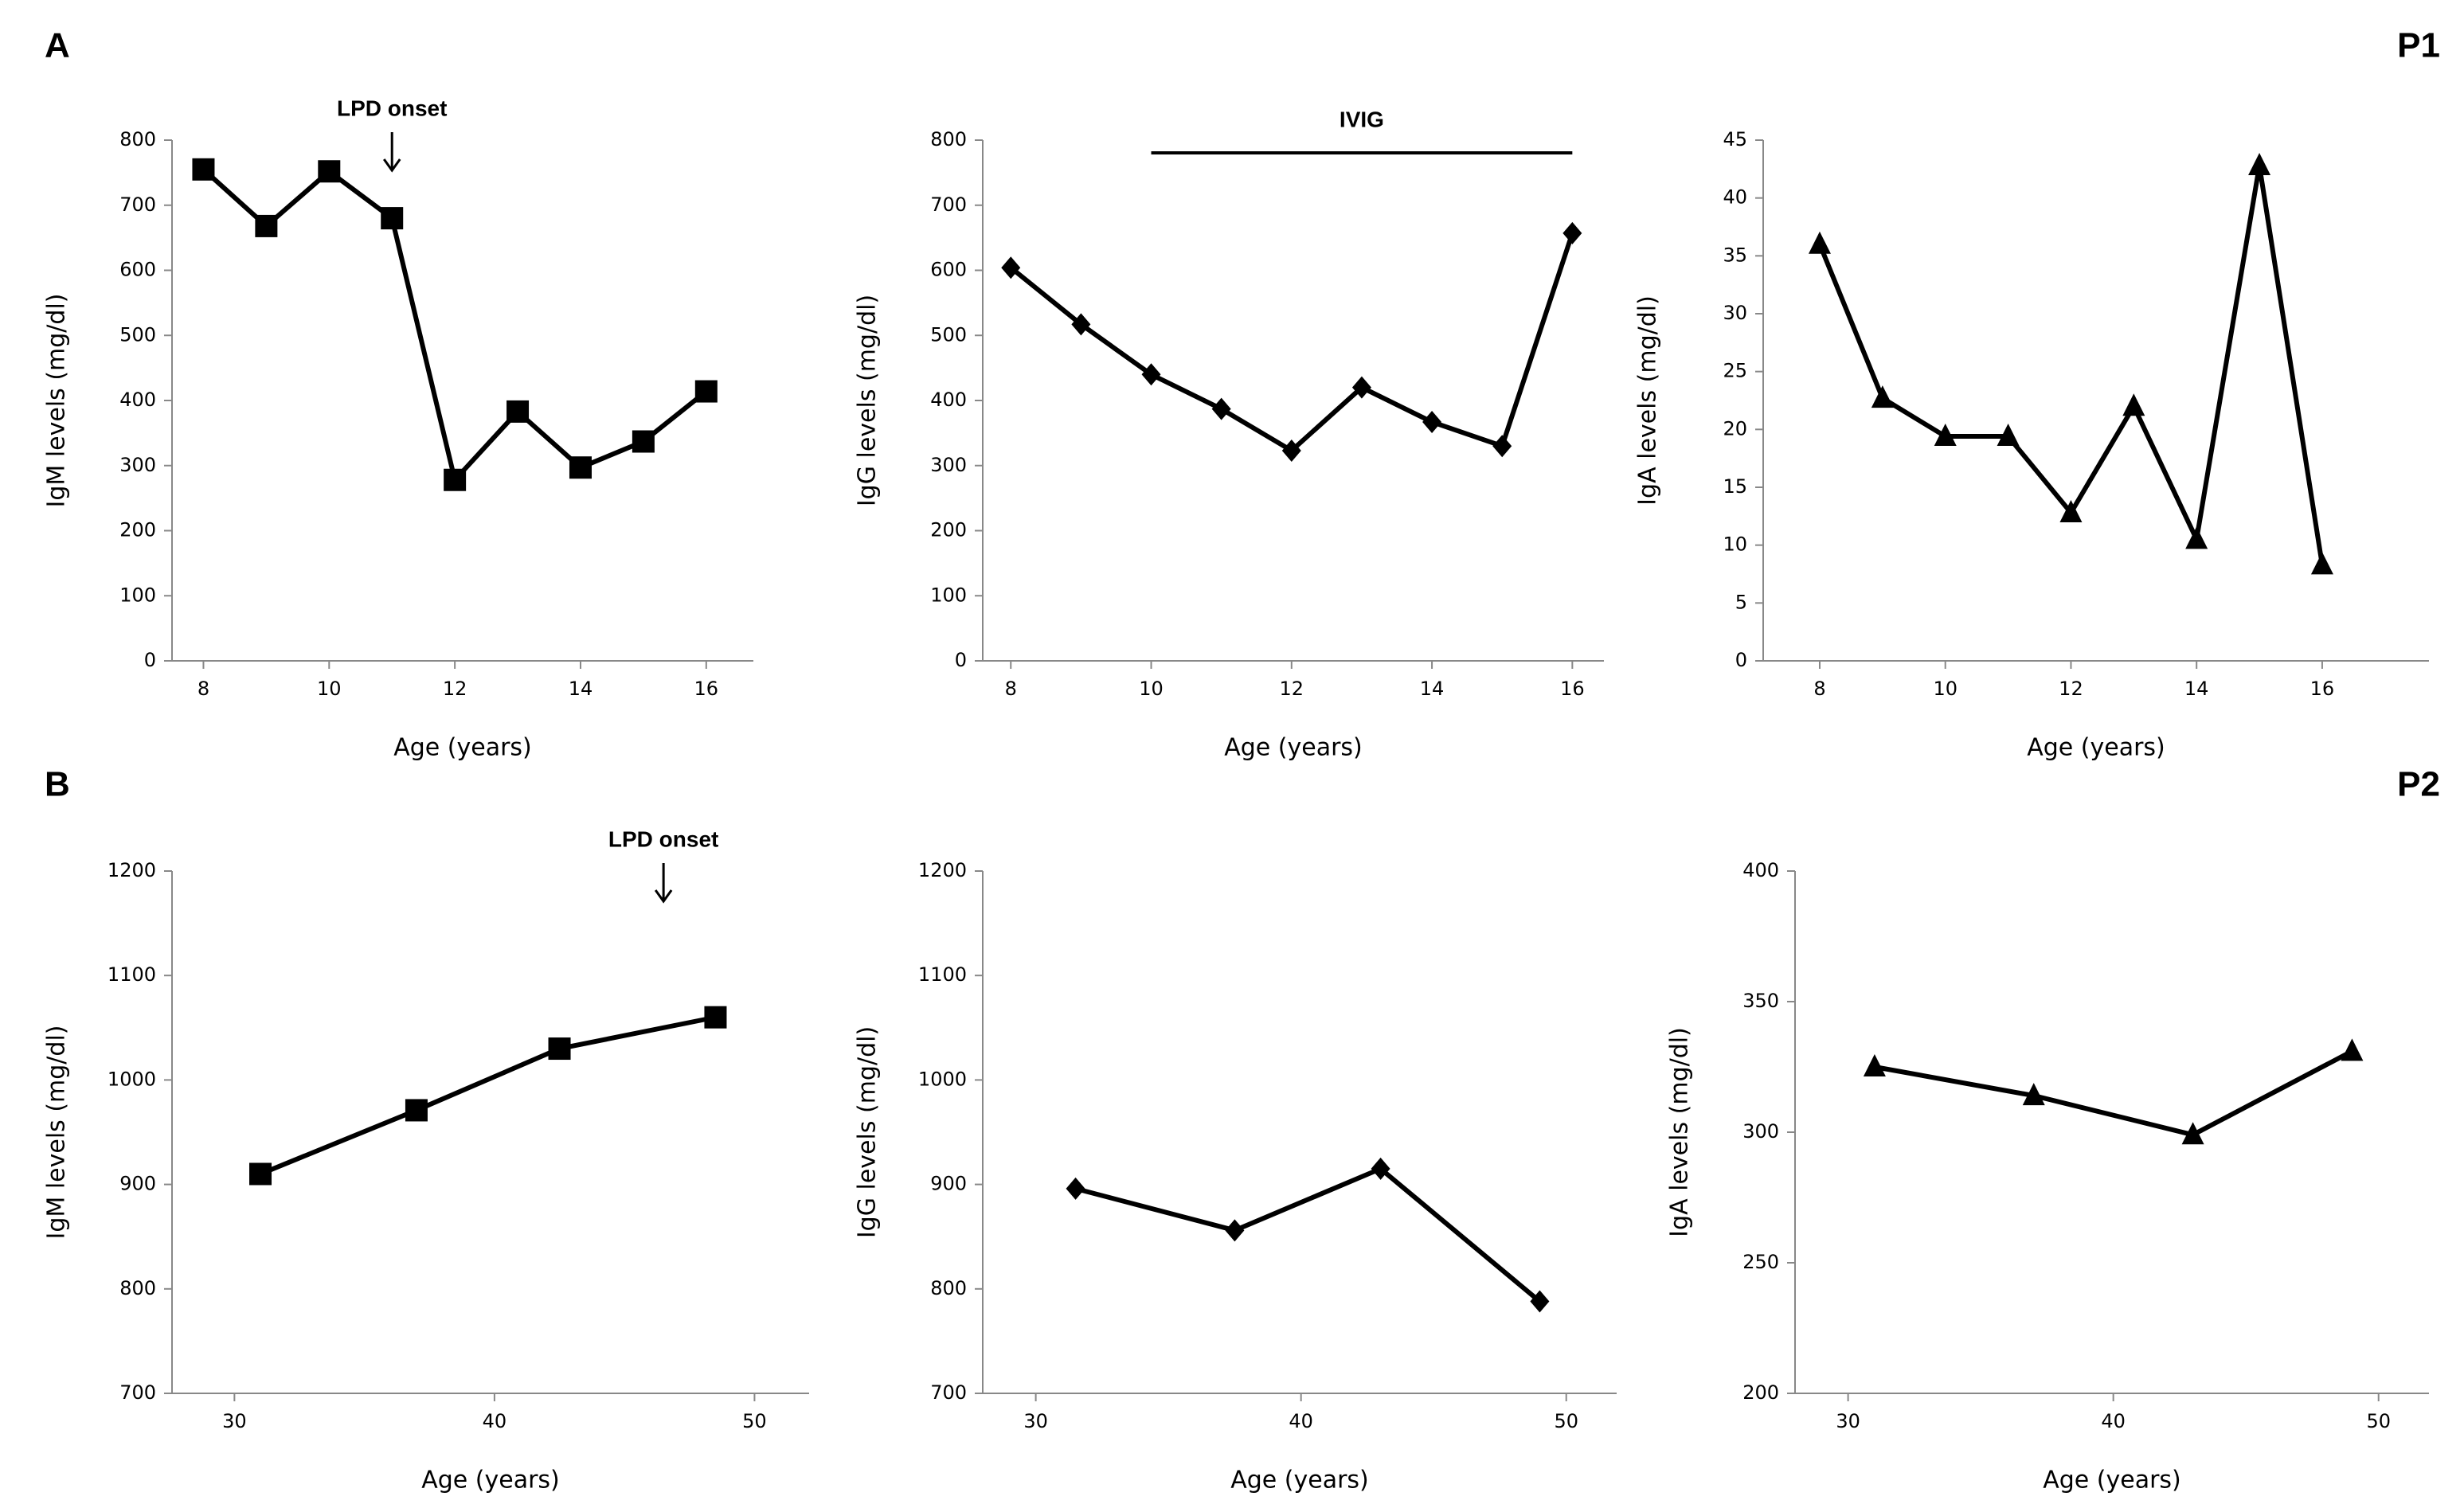 Image resolution: width=2464 pixels, height=1508 pixels. Describe the element at coordinates (1035, 1421) in the screenshot. I see `x-tick-label: 30` at that location.